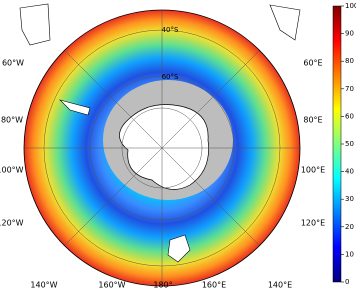 This screenshot has width=356, height=296. Describe the element at coordinates (337, 144) in the screenshot. I see `colorbar` at that location.